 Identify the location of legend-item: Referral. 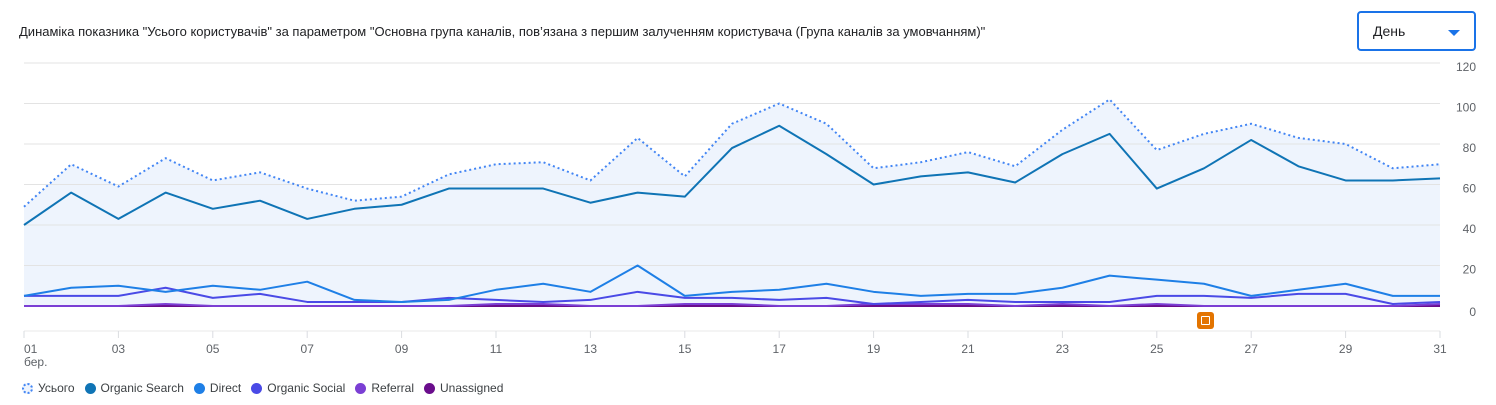
(384, 388).